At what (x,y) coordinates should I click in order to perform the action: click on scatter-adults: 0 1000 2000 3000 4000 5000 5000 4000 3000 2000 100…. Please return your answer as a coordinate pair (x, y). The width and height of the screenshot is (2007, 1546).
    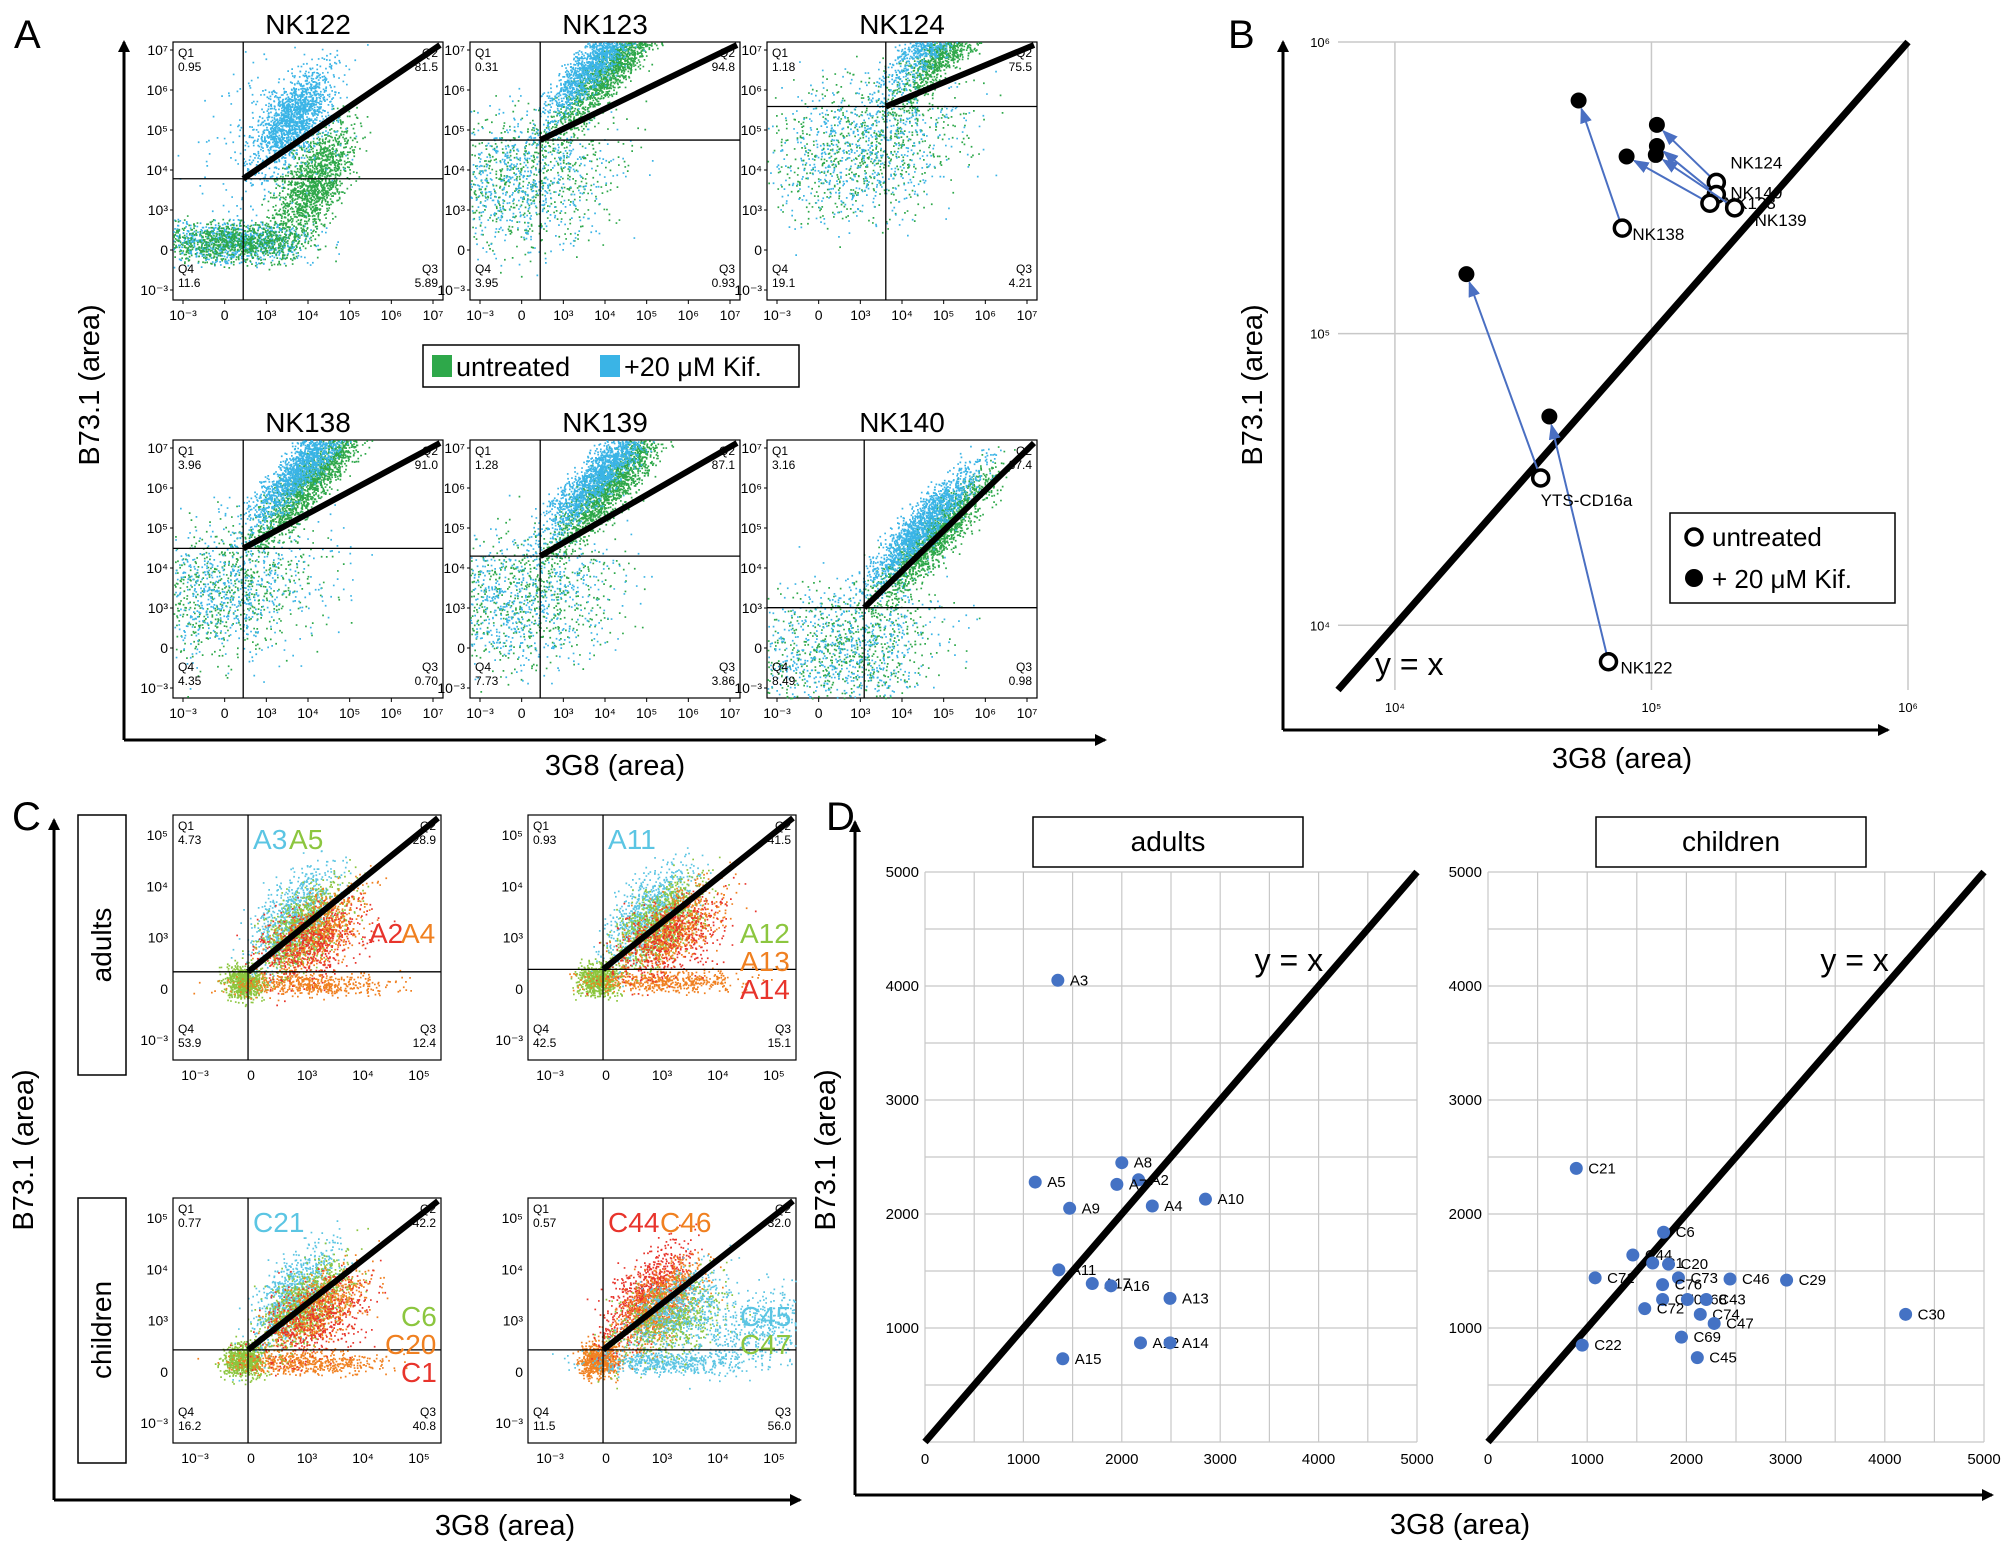
    Looking at the image, I should click on (1160, 1142).